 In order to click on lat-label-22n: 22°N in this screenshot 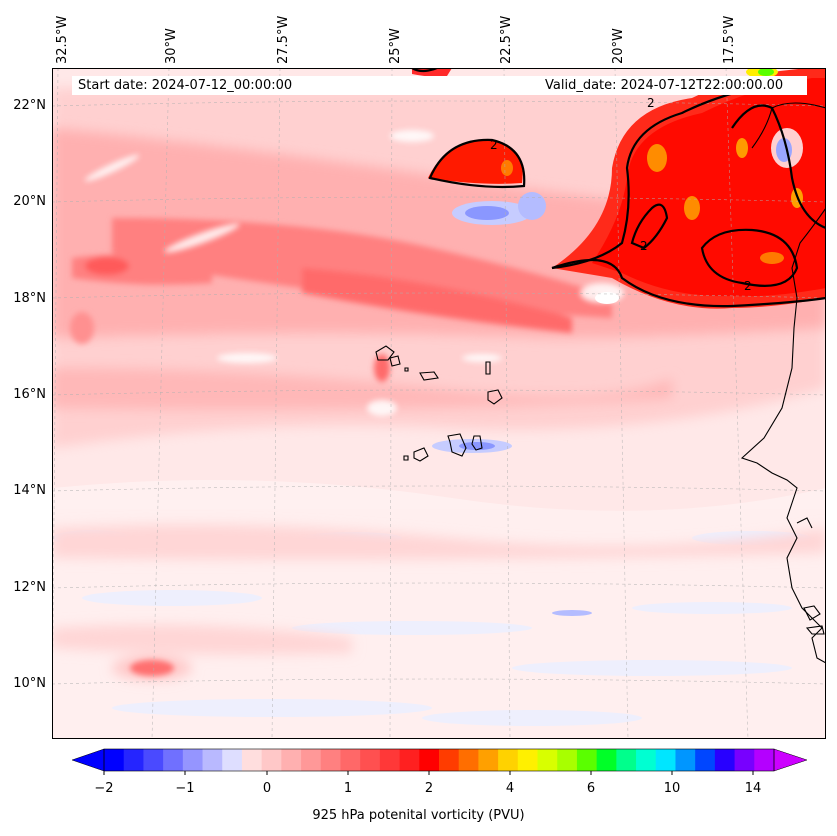, I will do `click(29, 105)`.